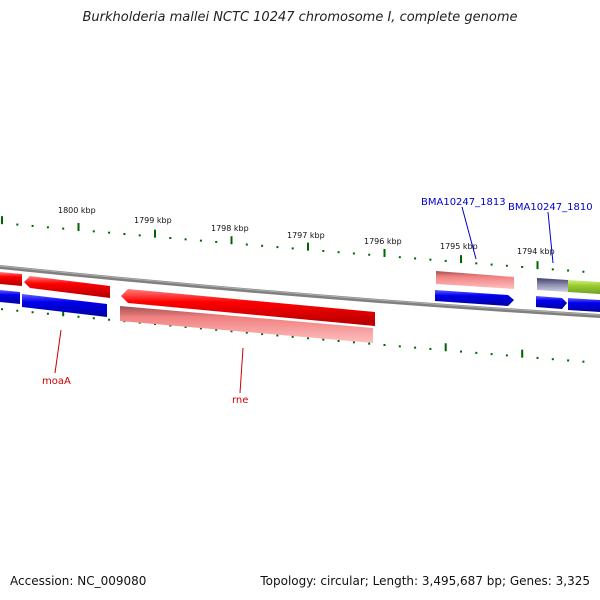 This screenshot has width=600, height=600. I want to click on tick-label-1800: 1800 kbp, so click(77, 210).